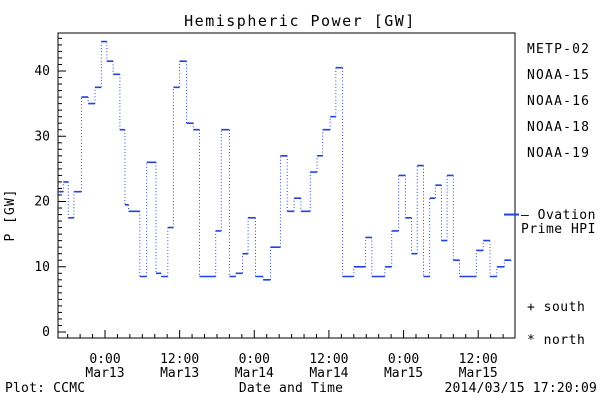  What do you see at coordinates (285, 334) in the screenshot?
I see `x-axis-ticks` at bounding box center [285, 334].